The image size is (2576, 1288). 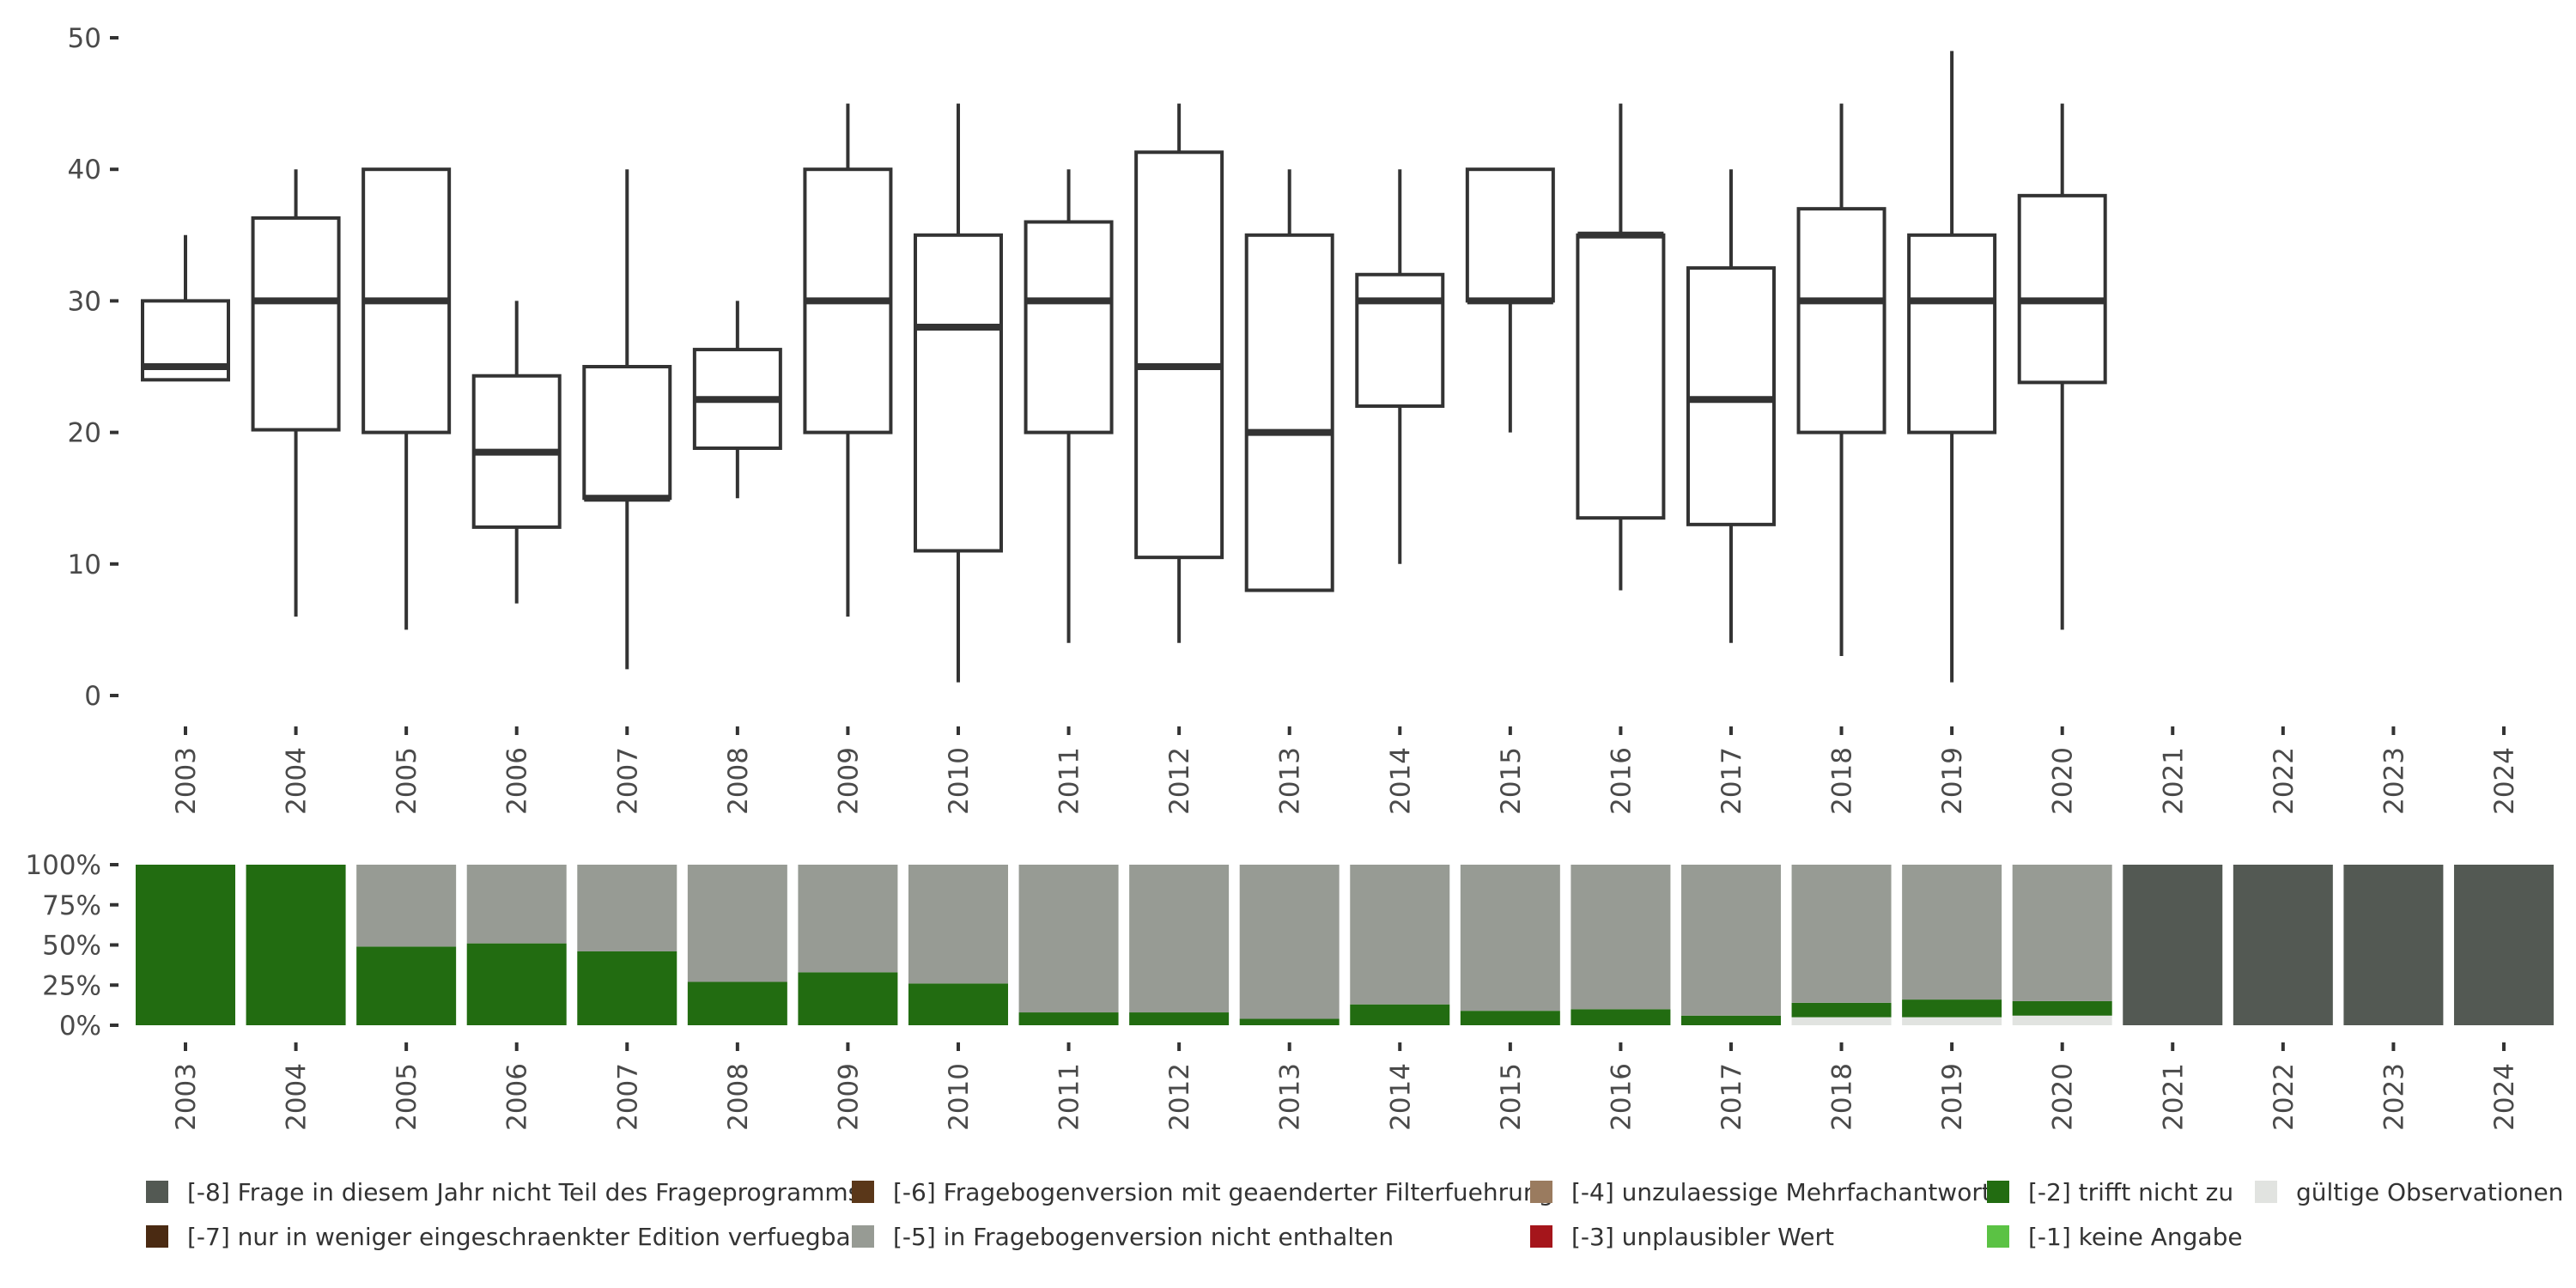 I want to click on legend-label: gültige Observationen, so click(x=2430, y=1191).